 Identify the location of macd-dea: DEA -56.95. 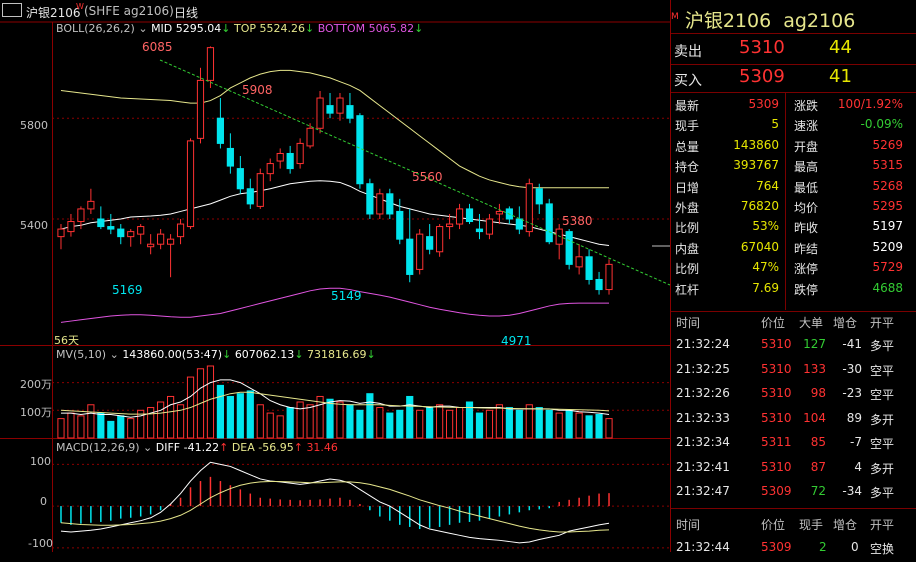
(262, 447).